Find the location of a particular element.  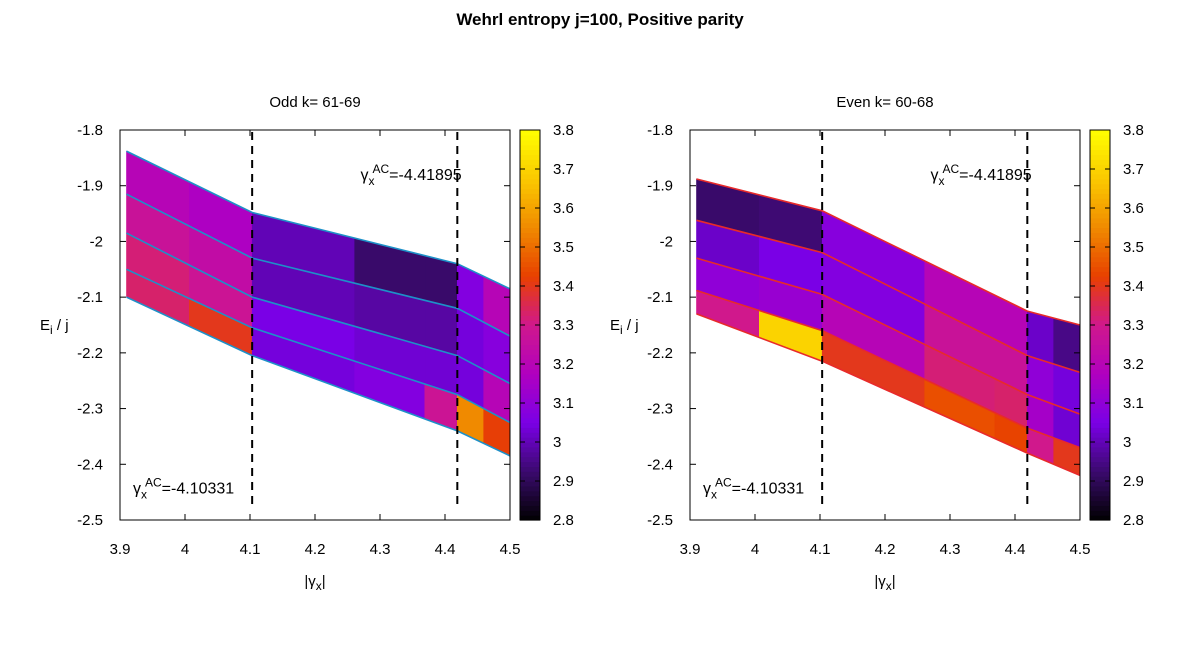

colorbar-tick-label: 3.7 is located at coordinates (1133, 169).